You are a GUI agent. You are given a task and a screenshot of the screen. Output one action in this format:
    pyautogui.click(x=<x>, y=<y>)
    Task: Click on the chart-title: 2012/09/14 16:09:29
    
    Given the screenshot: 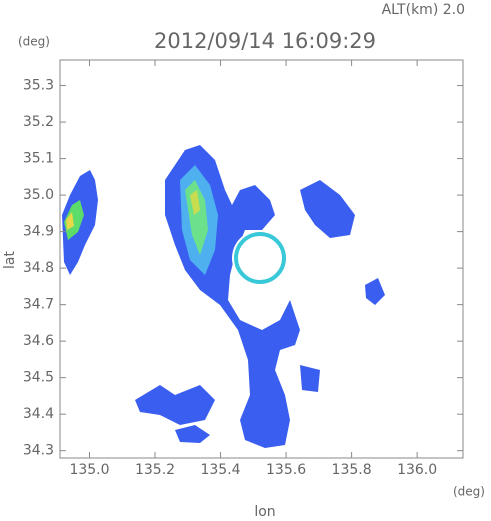 What is the action you would take?
    pyautogui.click(x=265, y=41)
    